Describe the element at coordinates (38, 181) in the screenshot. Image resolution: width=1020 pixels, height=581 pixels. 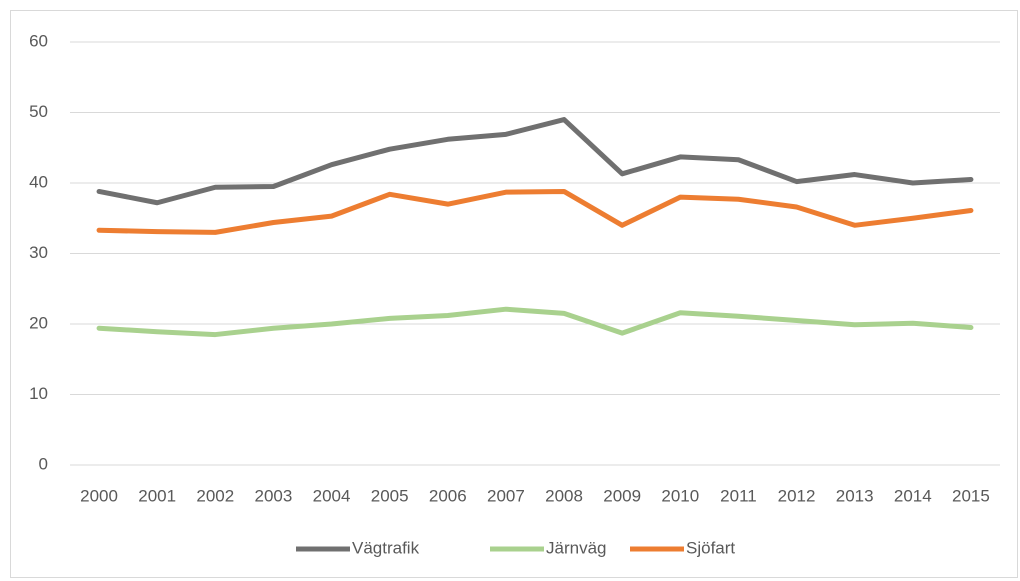
I see `y-tick-label: 40` at that location.